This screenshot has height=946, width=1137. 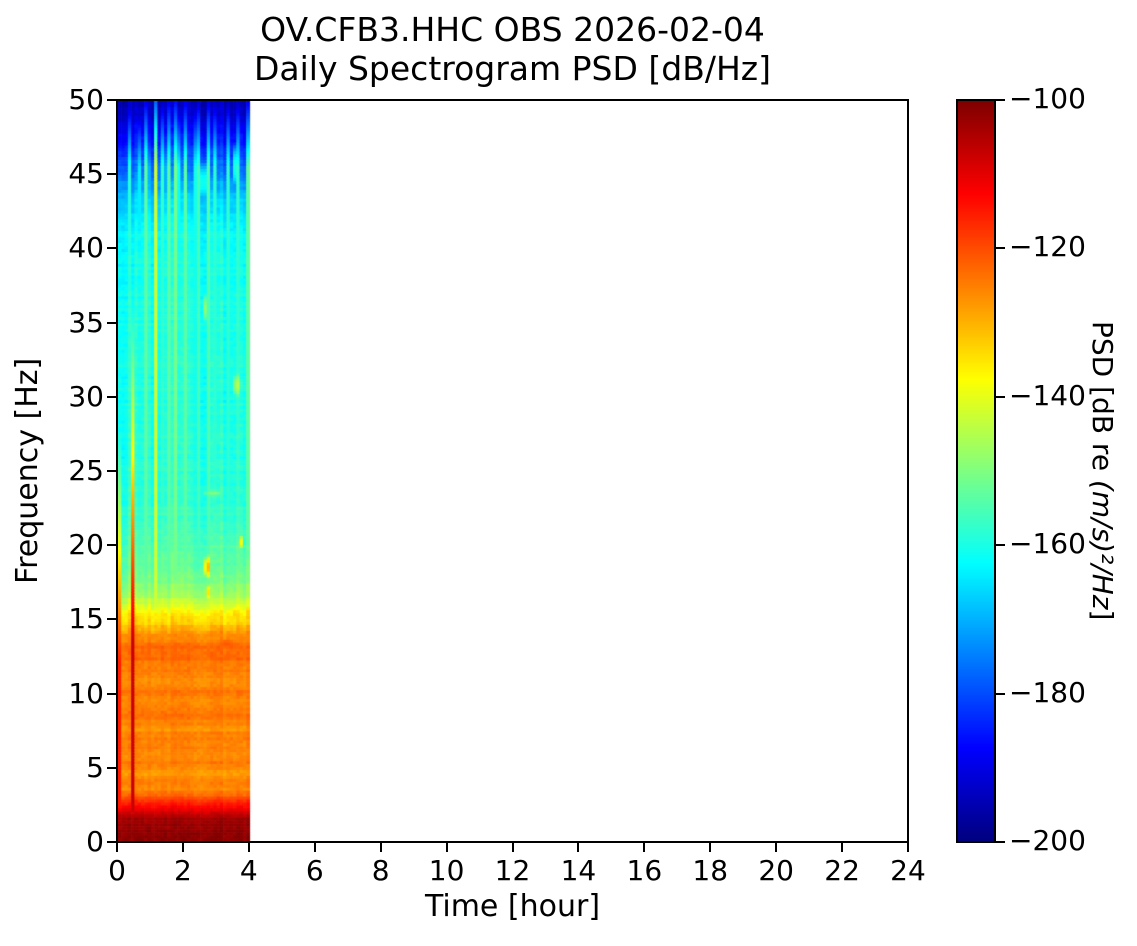 I want to click on colorbar-tick-label: −120, so click(x=1047, y=247).